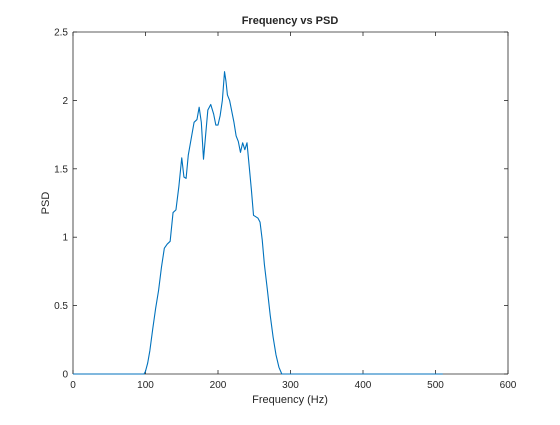  Describe the element at coordinates (61, 306) in the screenshot. I see `y-tick-label: 0.5` at that location.